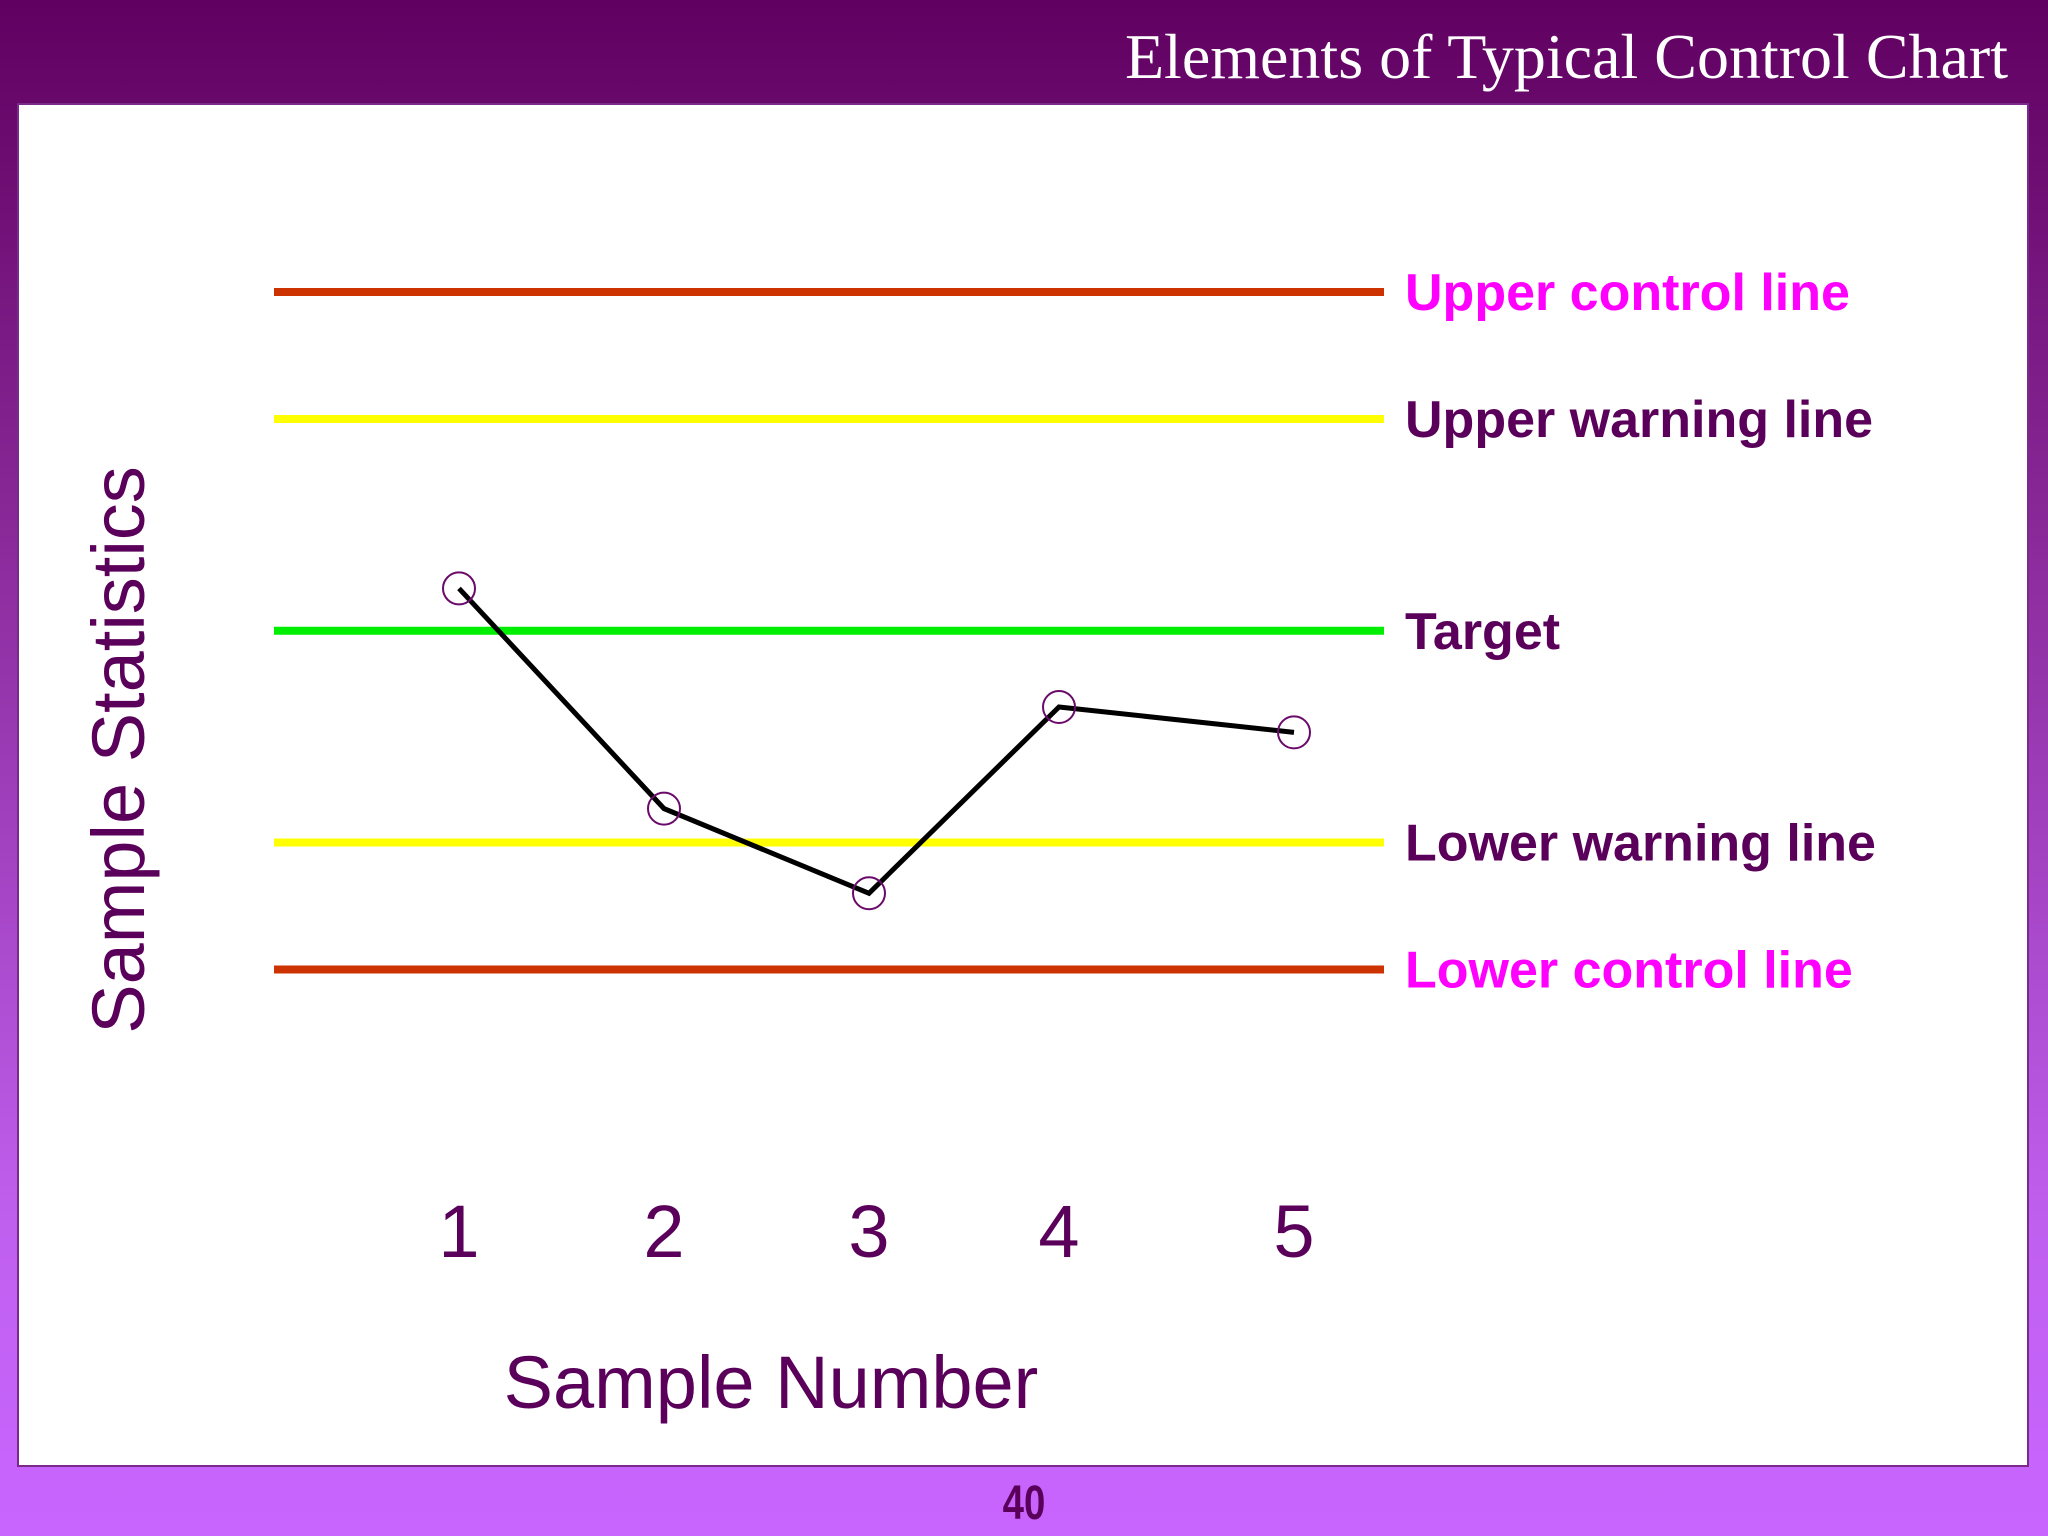  I want to click on x-tick-label-3: 3, so click(868, 1231).